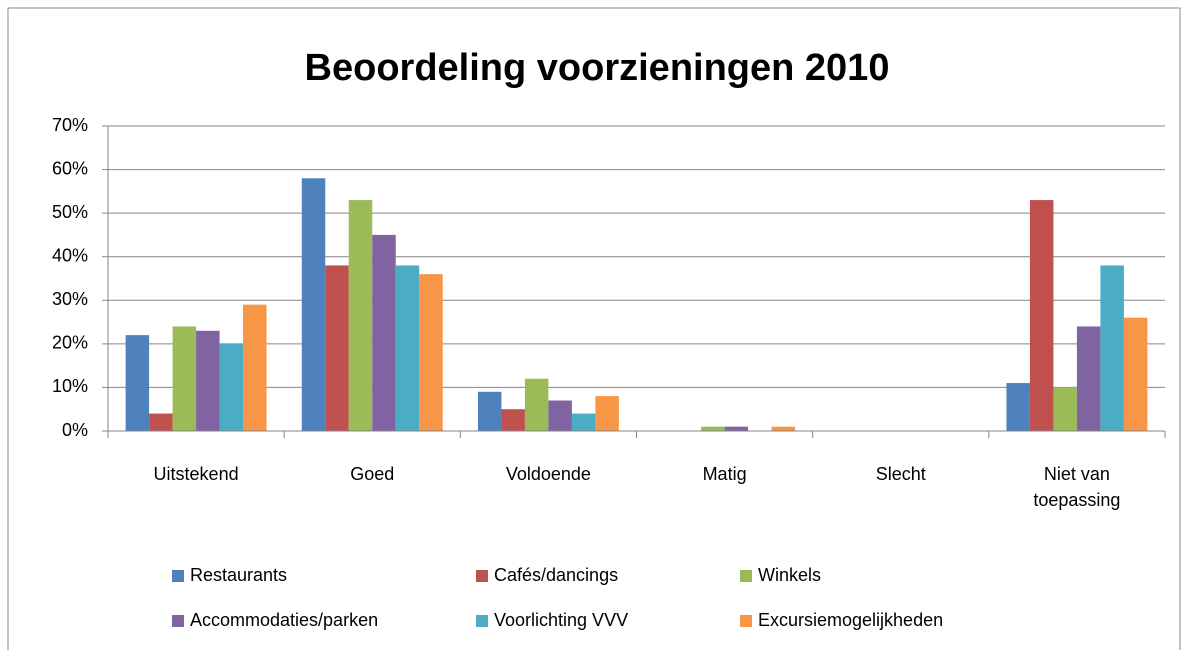 The width and height of the screenshot is (1183, 650). What do you see at coordinates (75, 430) in the screenshot?
I see `y-tick-label: 0%` at bounding box center [75, 430].